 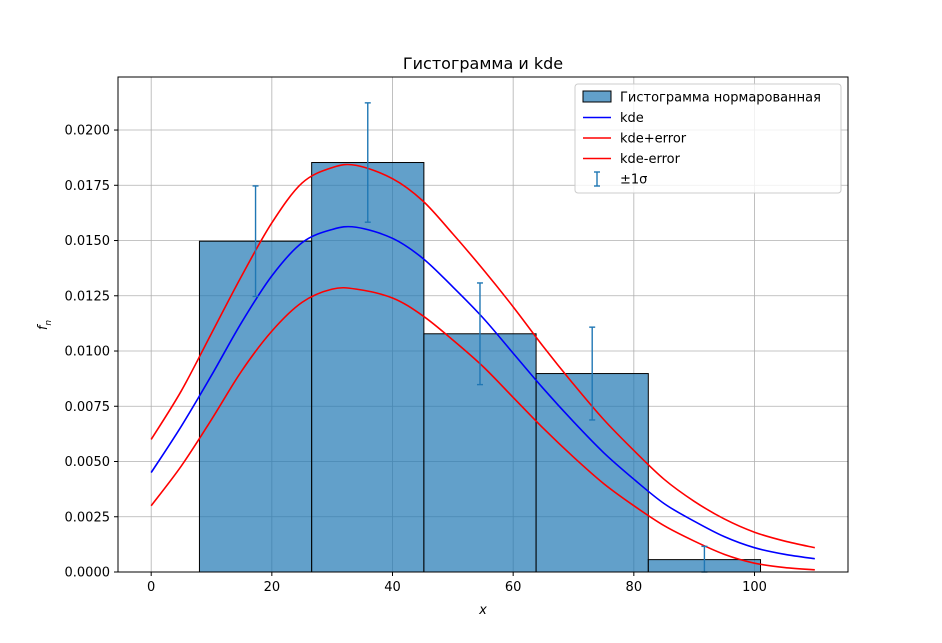 I want to click on legend-box, so click(x=708, y=138).